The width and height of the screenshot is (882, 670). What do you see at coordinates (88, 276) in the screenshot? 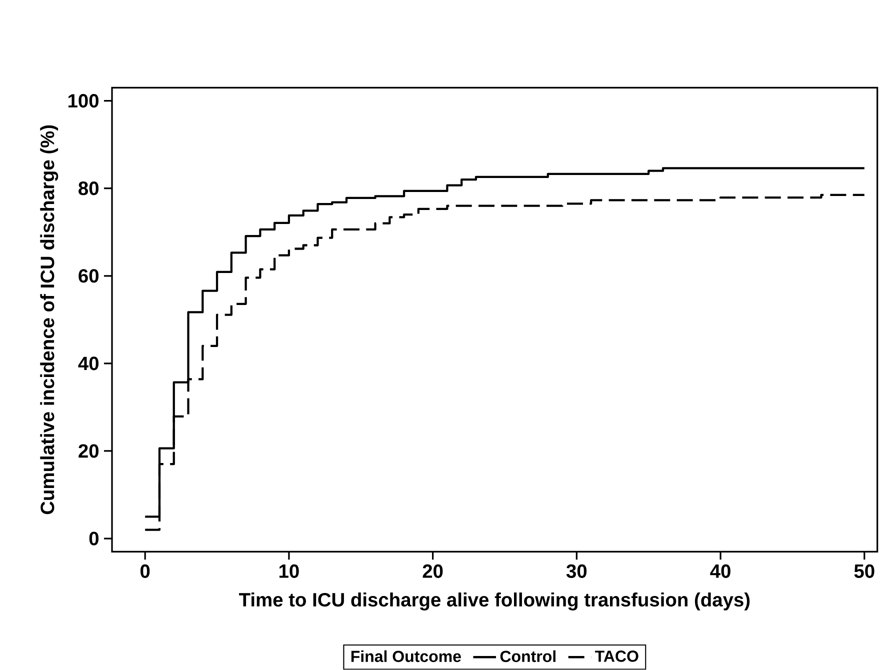
I see `y-tick-label: 60` at bounding box center [88, 276].